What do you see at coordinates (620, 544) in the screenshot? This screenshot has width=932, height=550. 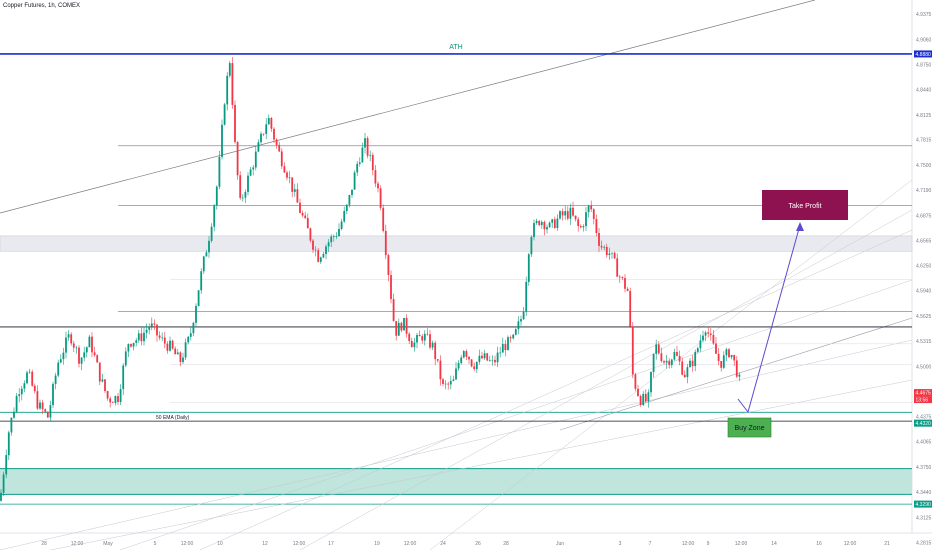 I see `time-tick: 3` at bounding box center [620, 544].